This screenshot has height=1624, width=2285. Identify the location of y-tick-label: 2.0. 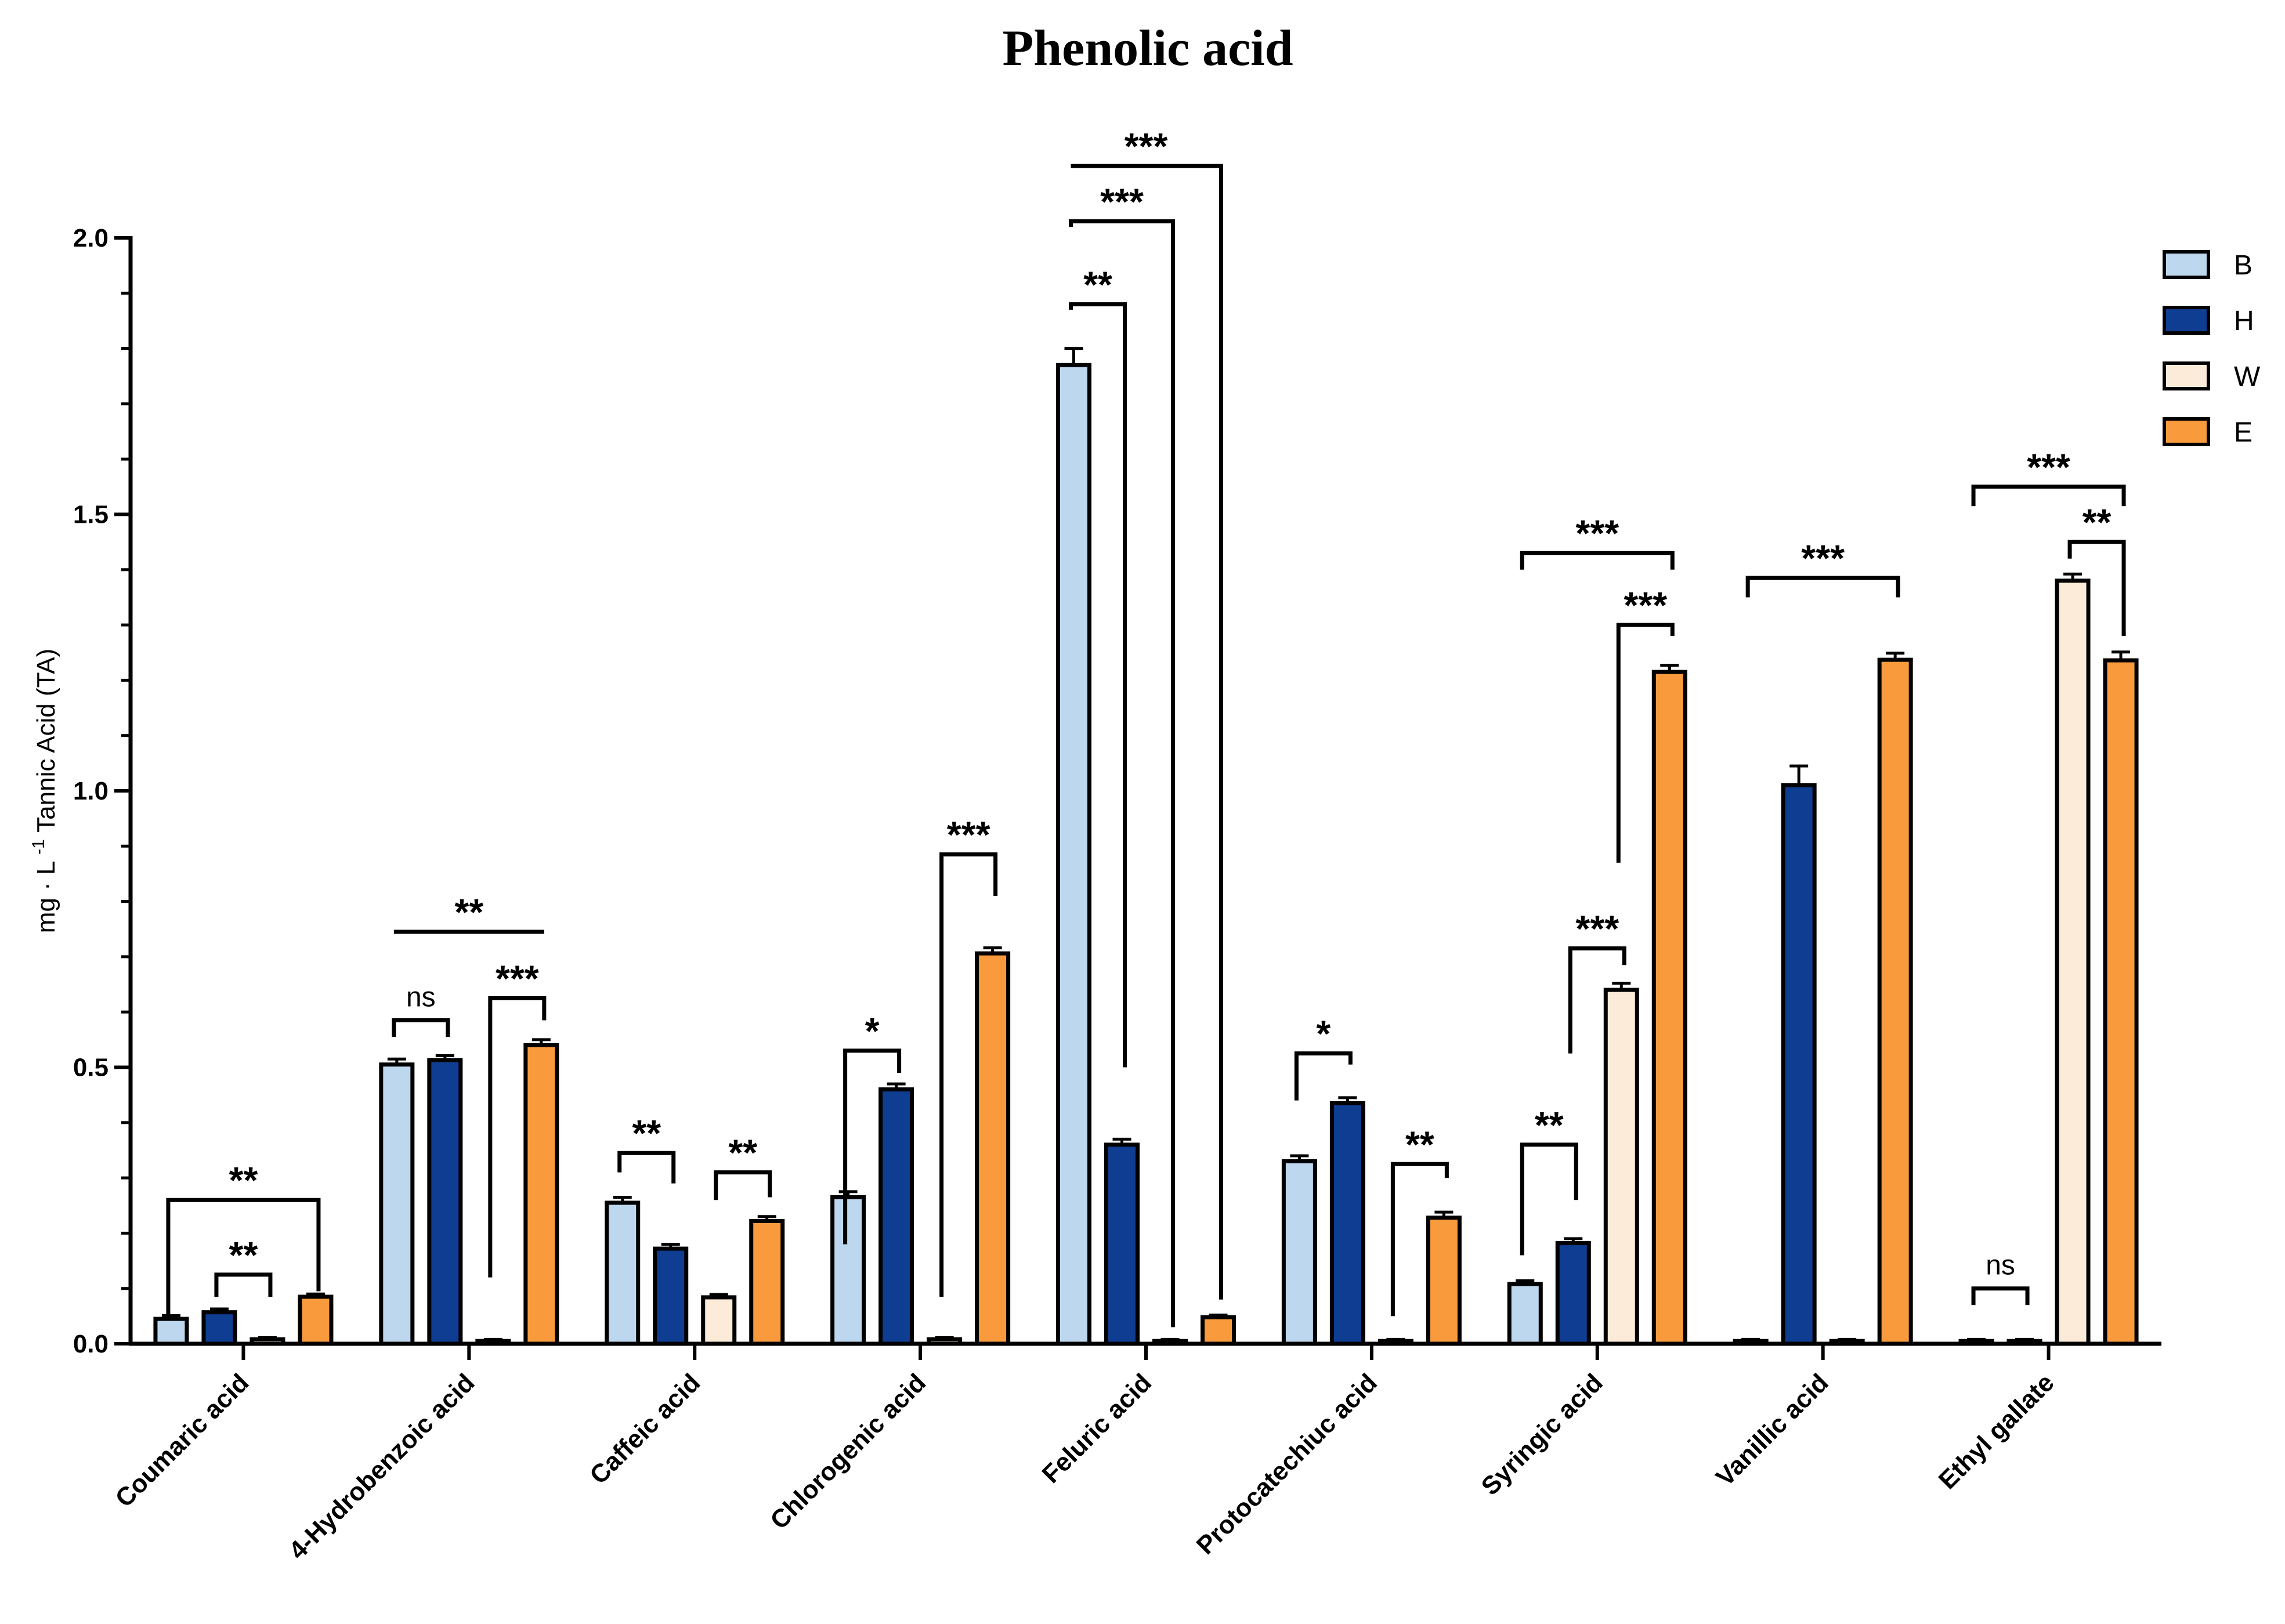
(91, 238).